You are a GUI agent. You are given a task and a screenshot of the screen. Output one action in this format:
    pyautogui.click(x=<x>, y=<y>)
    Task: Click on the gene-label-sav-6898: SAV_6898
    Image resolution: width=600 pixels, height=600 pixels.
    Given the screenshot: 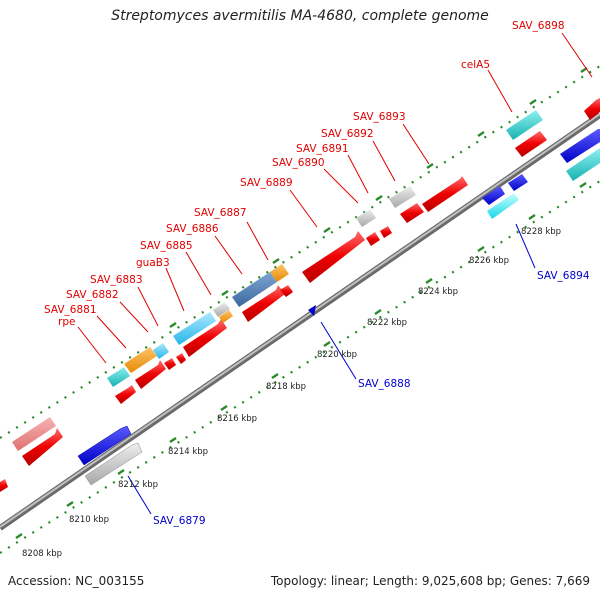 What is the action you would take?
    pyautogui.click(x=538, y=26)
    